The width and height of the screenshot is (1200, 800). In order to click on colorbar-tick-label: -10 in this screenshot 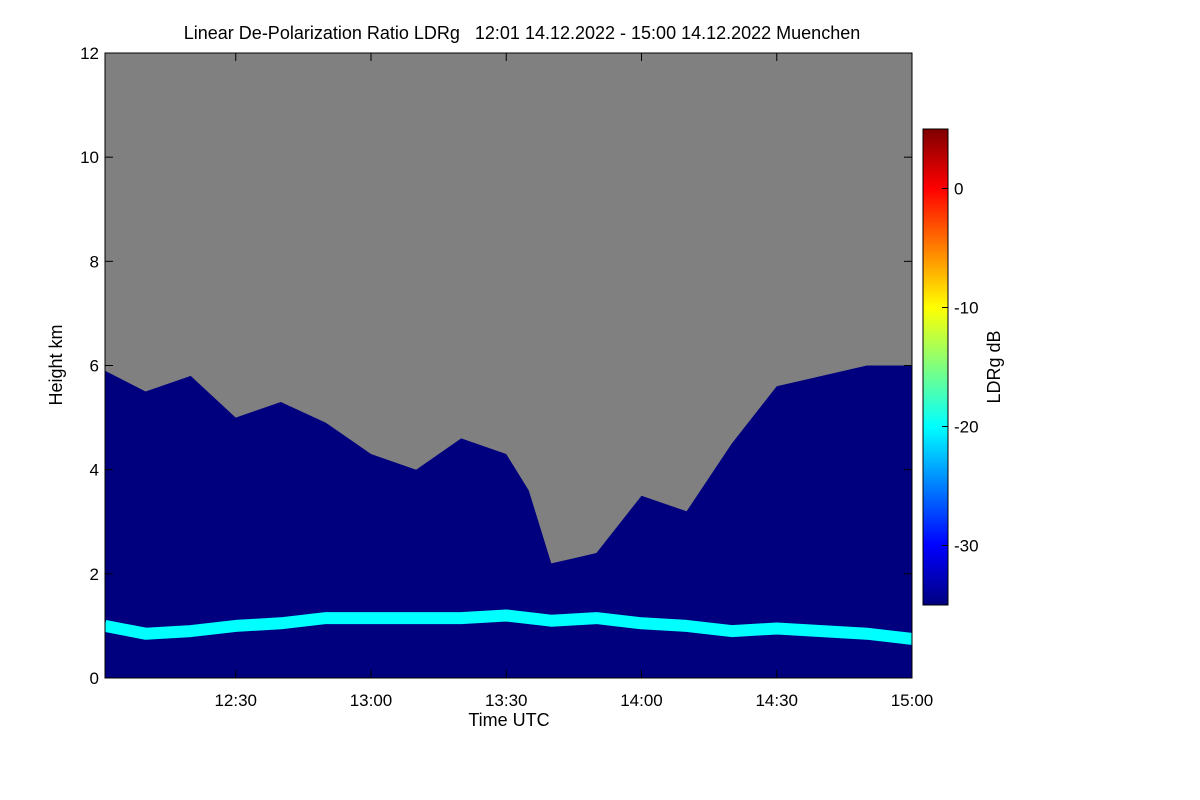, I will do `click(966, 308)`.